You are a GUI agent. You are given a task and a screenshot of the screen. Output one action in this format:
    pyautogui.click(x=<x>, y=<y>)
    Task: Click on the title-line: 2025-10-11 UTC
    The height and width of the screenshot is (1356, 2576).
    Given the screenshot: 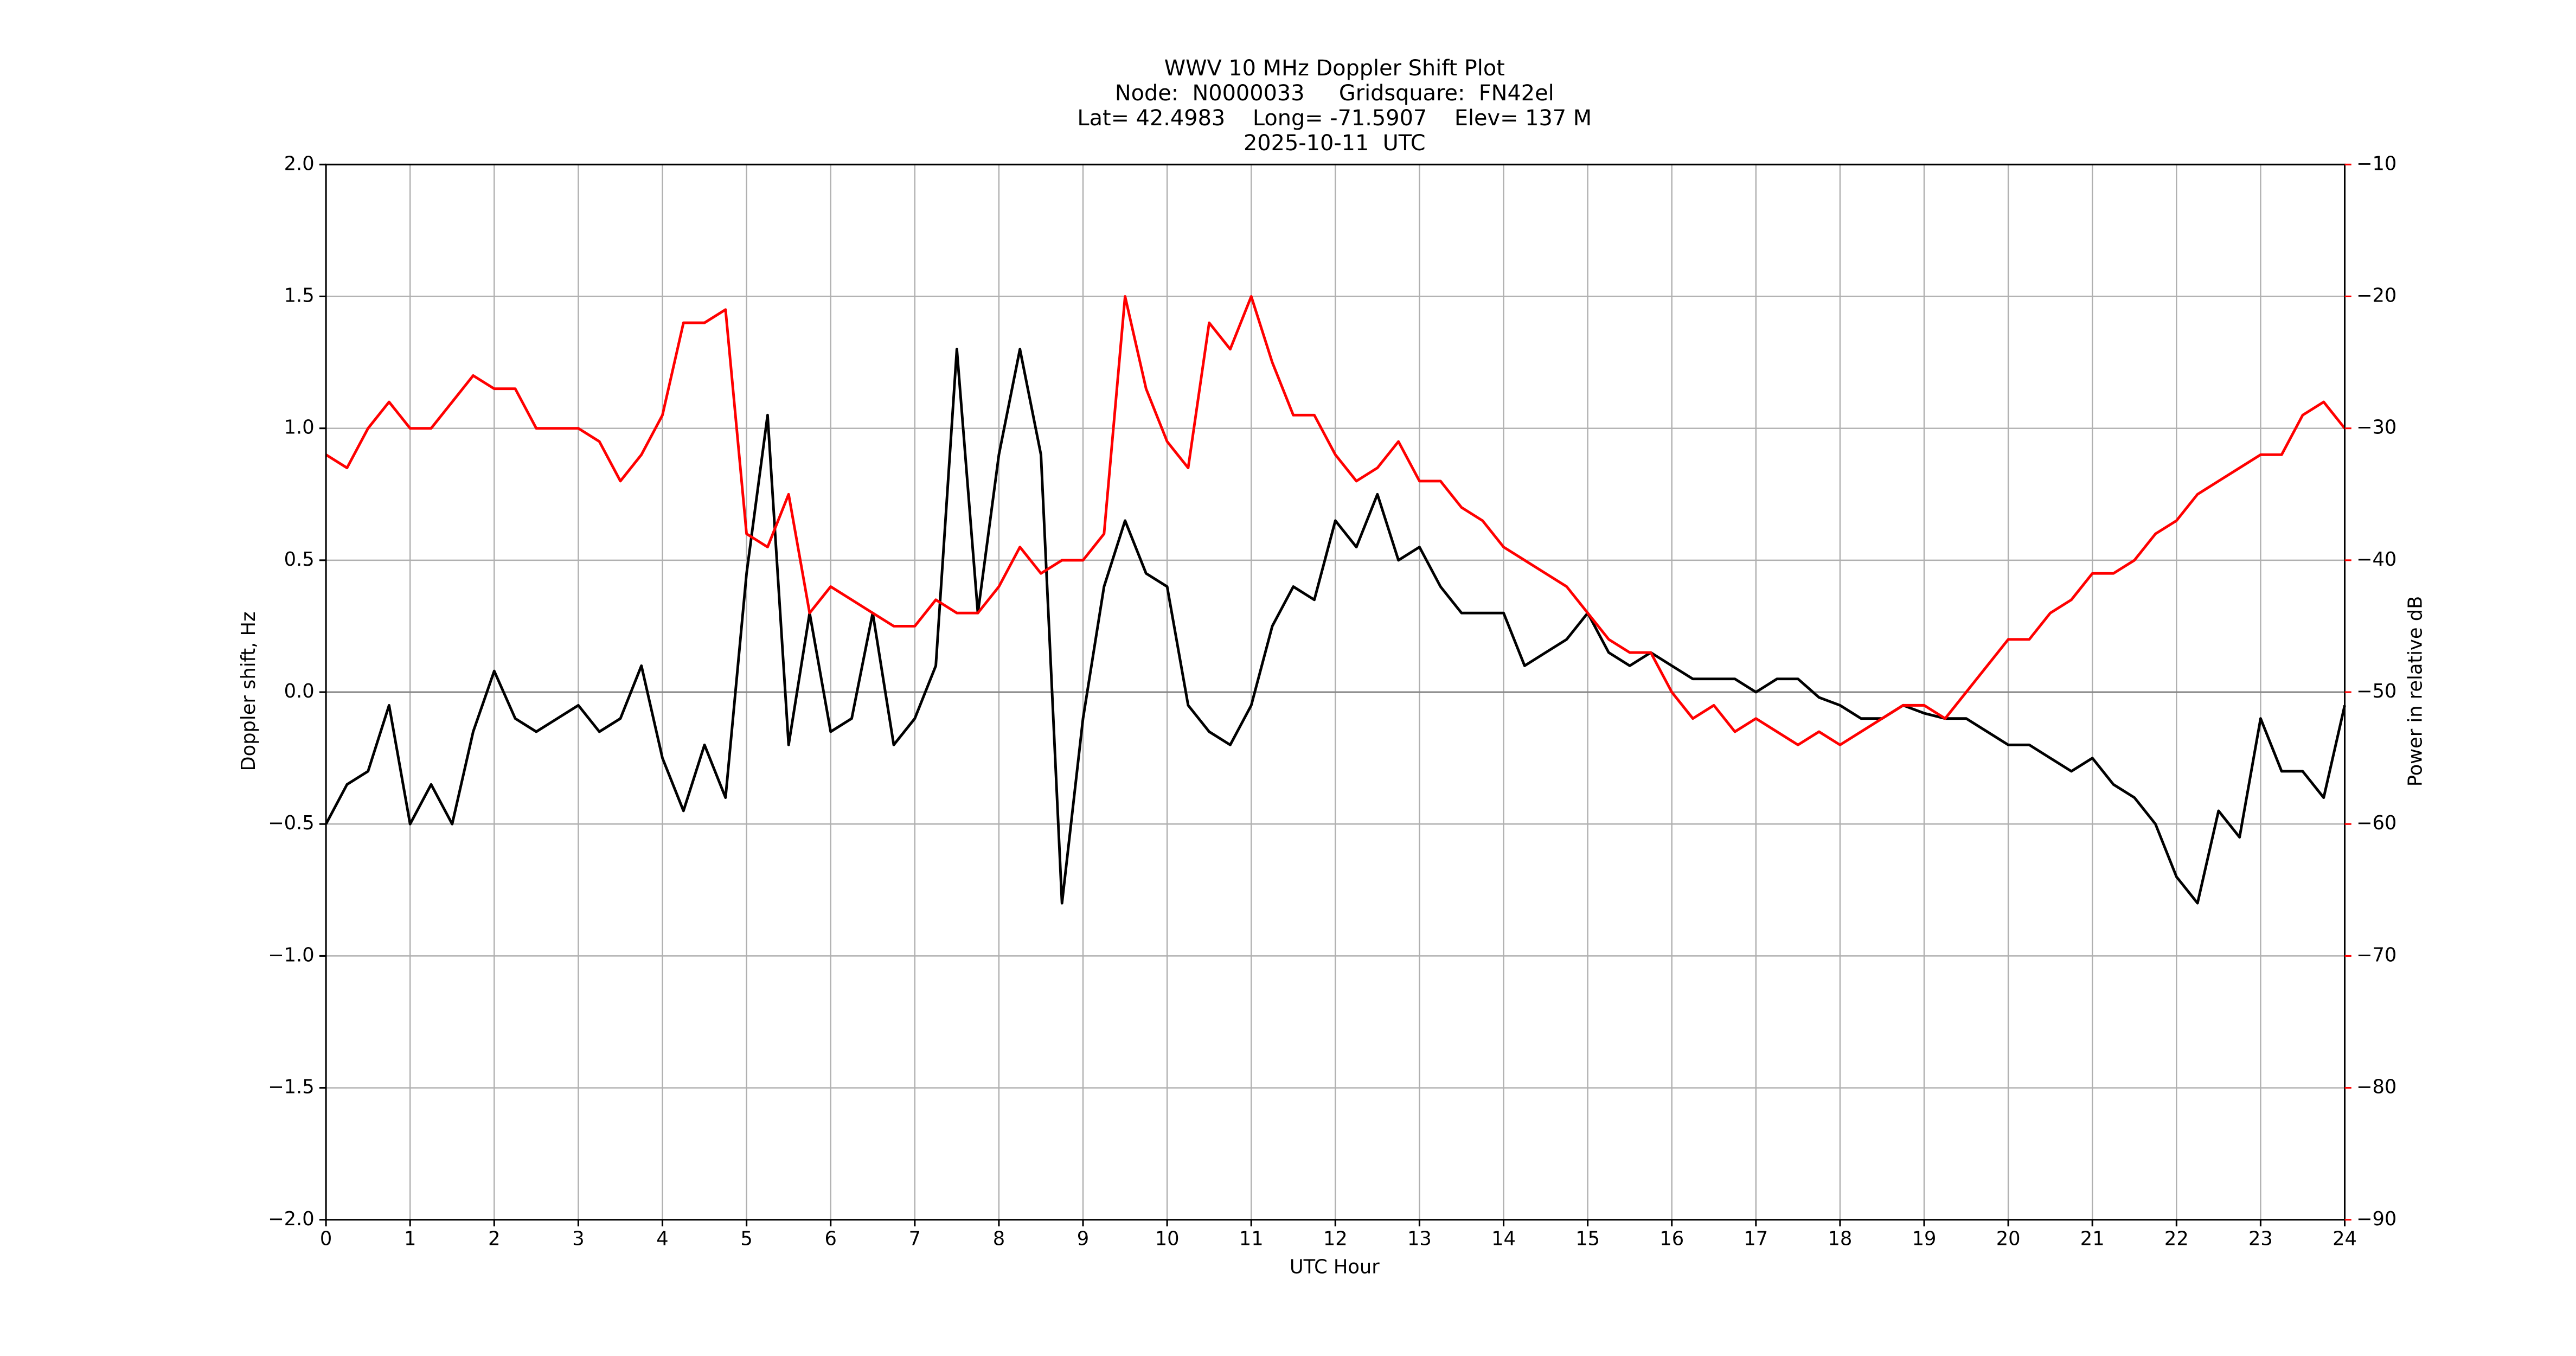 What is the action you would take?
    pyautogui.click(x=1335, y=143)
    